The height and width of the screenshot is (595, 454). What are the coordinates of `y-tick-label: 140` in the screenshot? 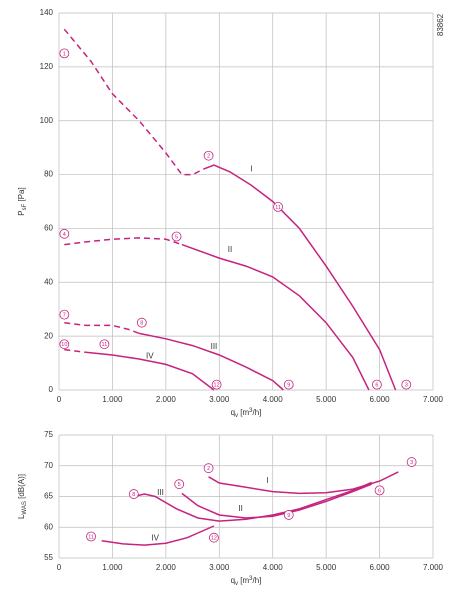 It's located at (47, 12).